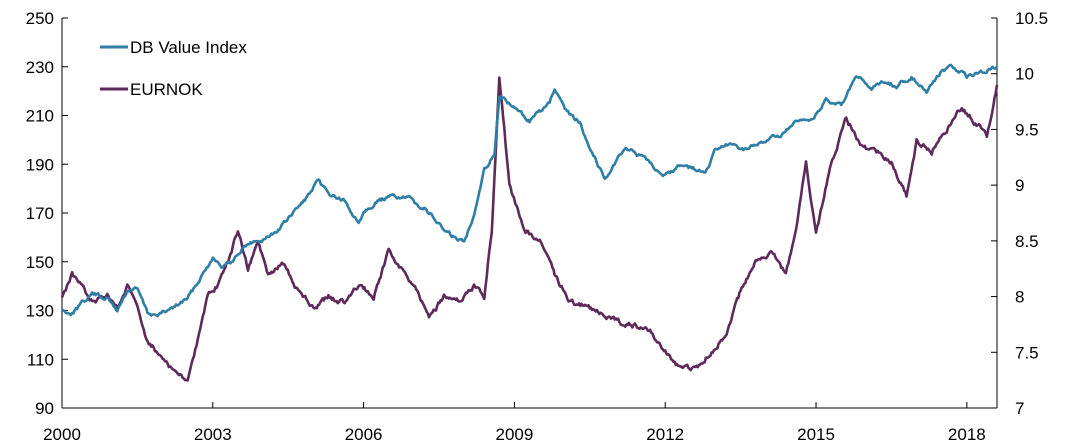 The image size is (1066, 446). What do you see at coordinates (364, 434) in the screenshot?
I see `x-tick-label: 2006` at bounding box center [364, 434].